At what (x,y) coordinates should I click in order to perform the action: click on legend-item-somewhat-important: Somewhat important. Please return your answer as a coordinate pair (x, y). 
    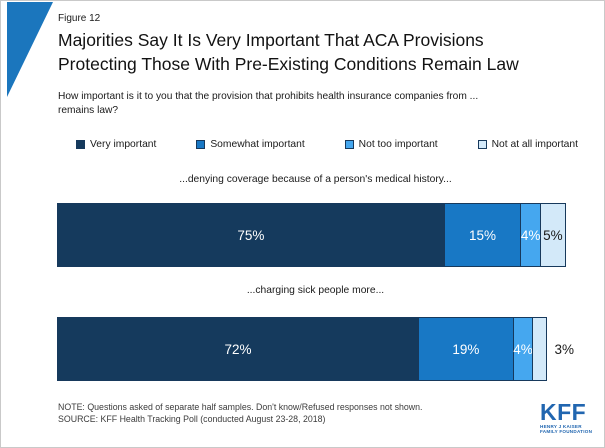
    Looking at the image, I should click on (250, 144).